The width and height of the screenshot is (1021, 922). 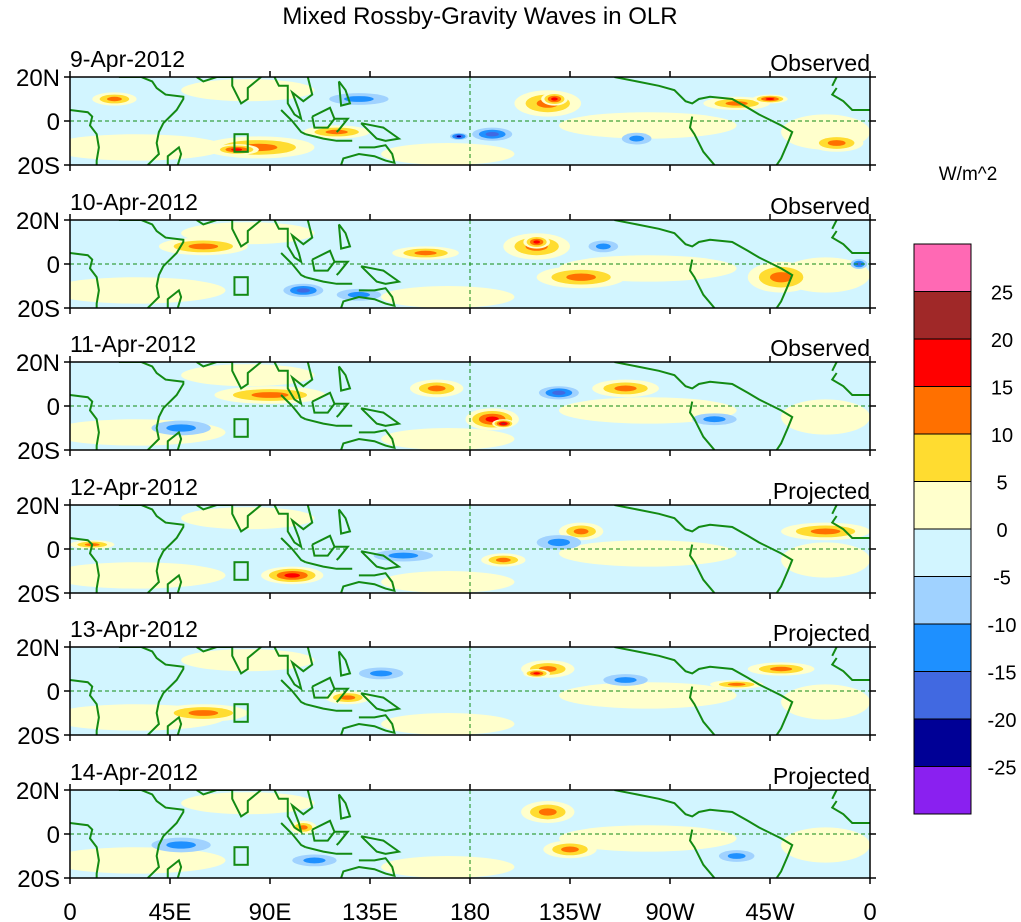 What do you see at coordinates (446, 398) in the screenshot?
I see `panel-3: 20N 0 20S 11-Apr-2012 Observed` at bounding box center [446, 398].